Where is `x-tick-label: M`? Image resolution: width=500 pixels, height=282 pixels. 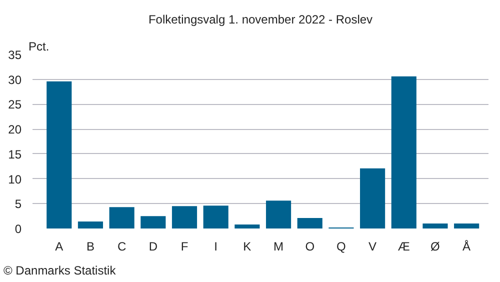 x-tick-label: M is located at coordinates (279, 247).